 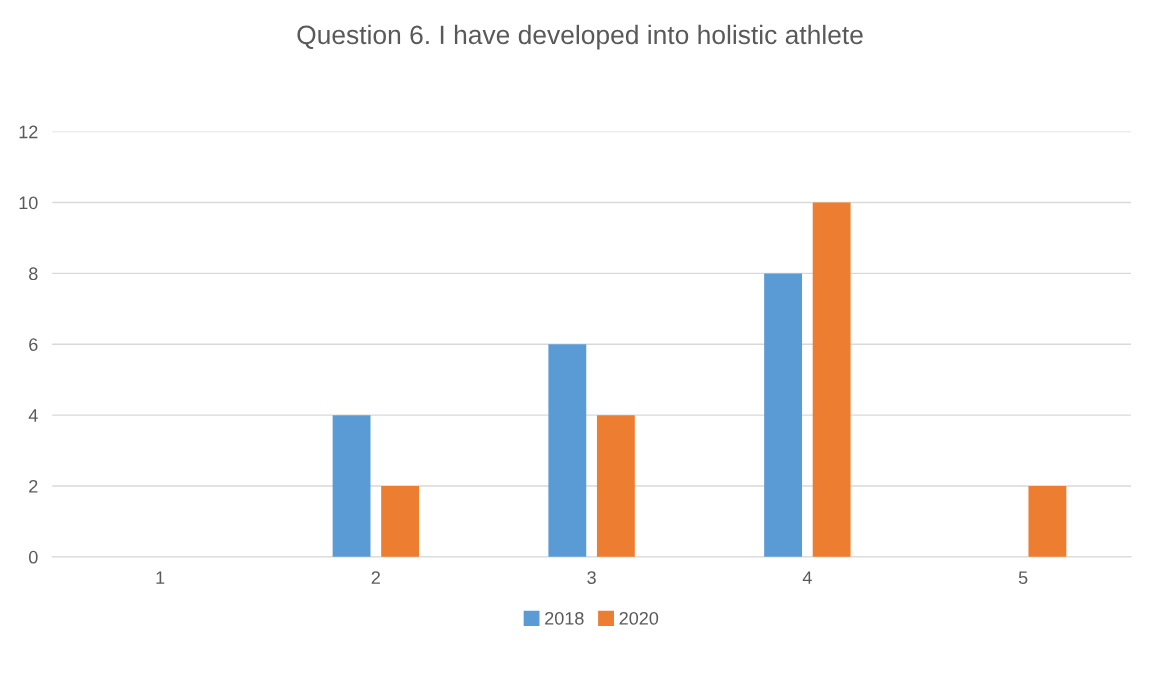 What do you see at coordinates (33, 486) in the screenshot?
I see `y-tick-label: 2` at bounding box center [33, 486].